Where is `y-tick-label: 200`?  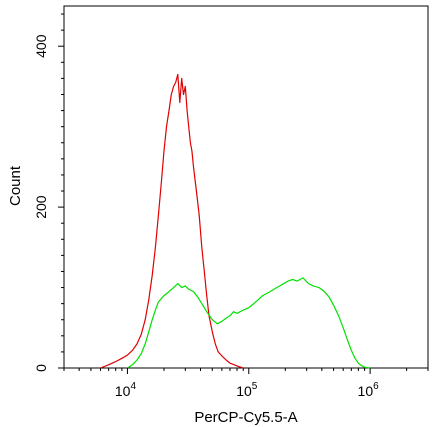 y-tick-label: 200 is located at coordinates (41, 207).